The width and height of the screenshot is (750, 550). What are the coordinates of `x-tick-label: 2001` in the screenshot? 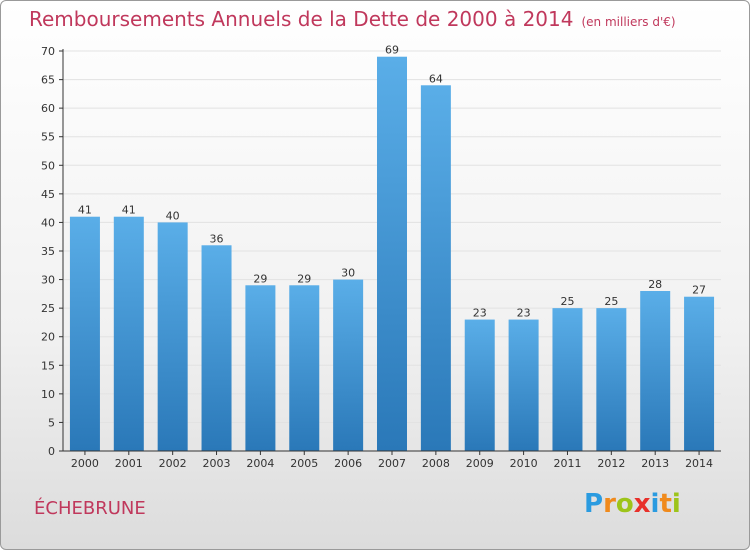 It's located at (129, 463).